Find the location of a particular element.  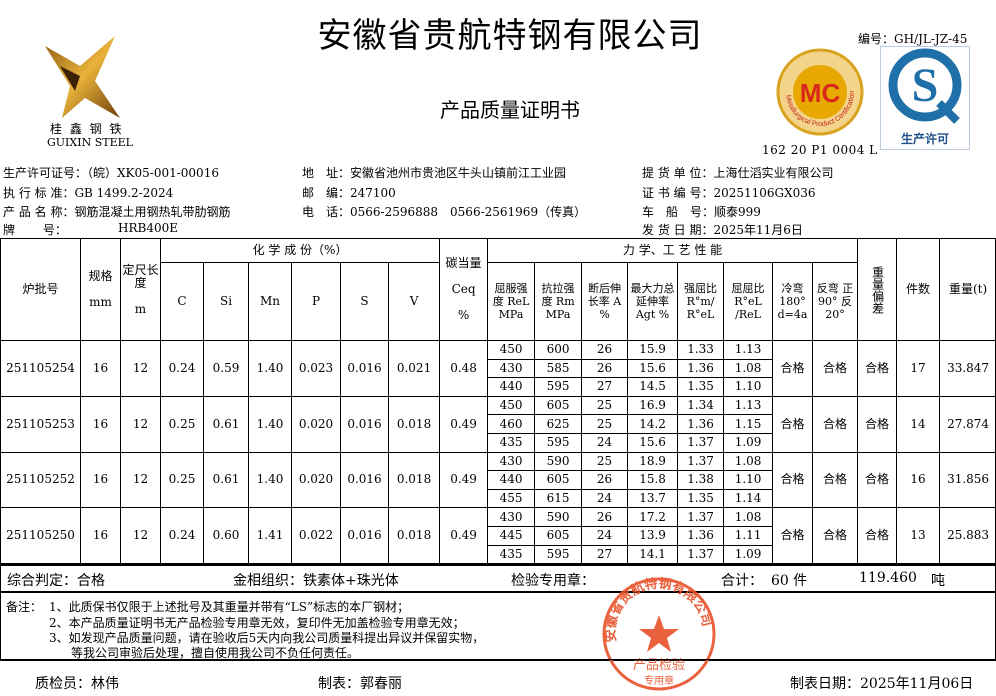

cell-test-value: 615 is located at coordinates (558, 498).